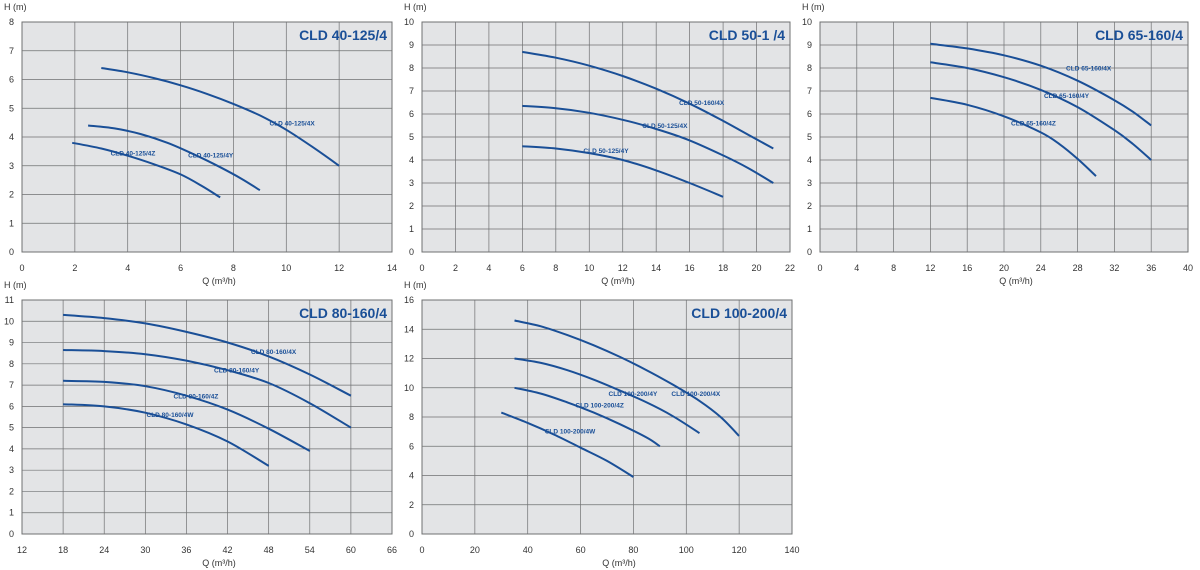 The width and height of the screenshot is (1200, 570). I want to click on curve-label: CLD 80-160/4X, so click(274, 352).